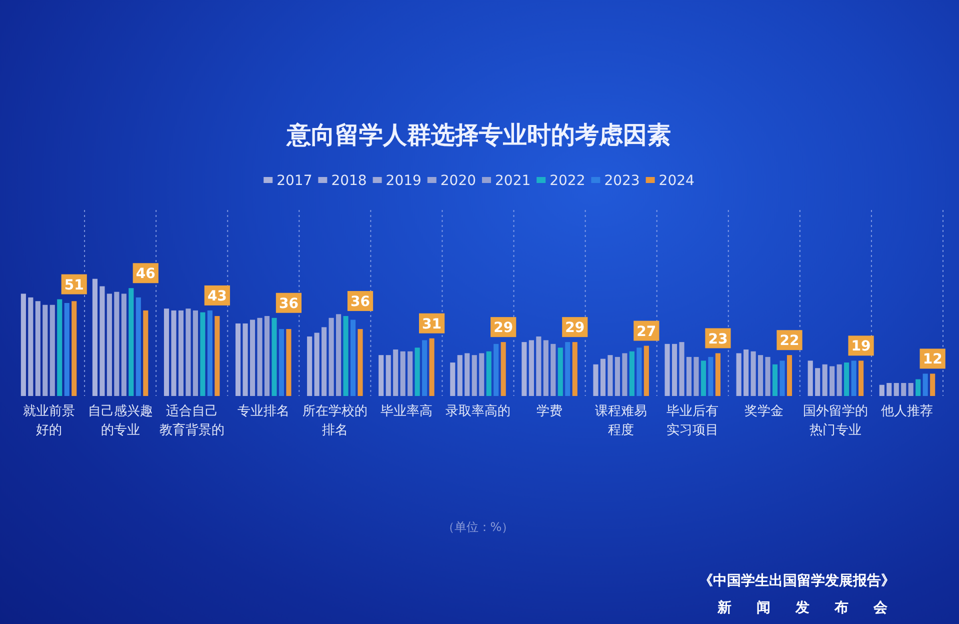  Describe the element at coordinates (549, 411) in the screenshot. I see `x-tick-label: 学费` at that location.